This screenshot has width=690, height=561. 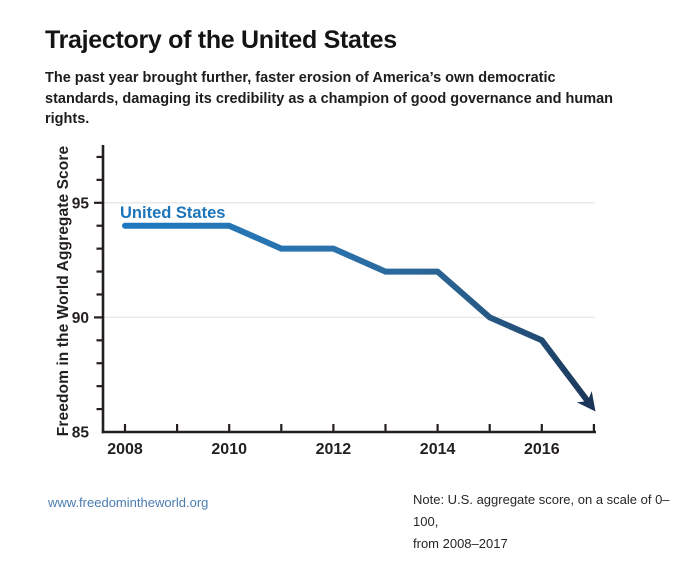 I want to click on footer-link: www.freedomintheworld.org, so click(x=128, y=502).